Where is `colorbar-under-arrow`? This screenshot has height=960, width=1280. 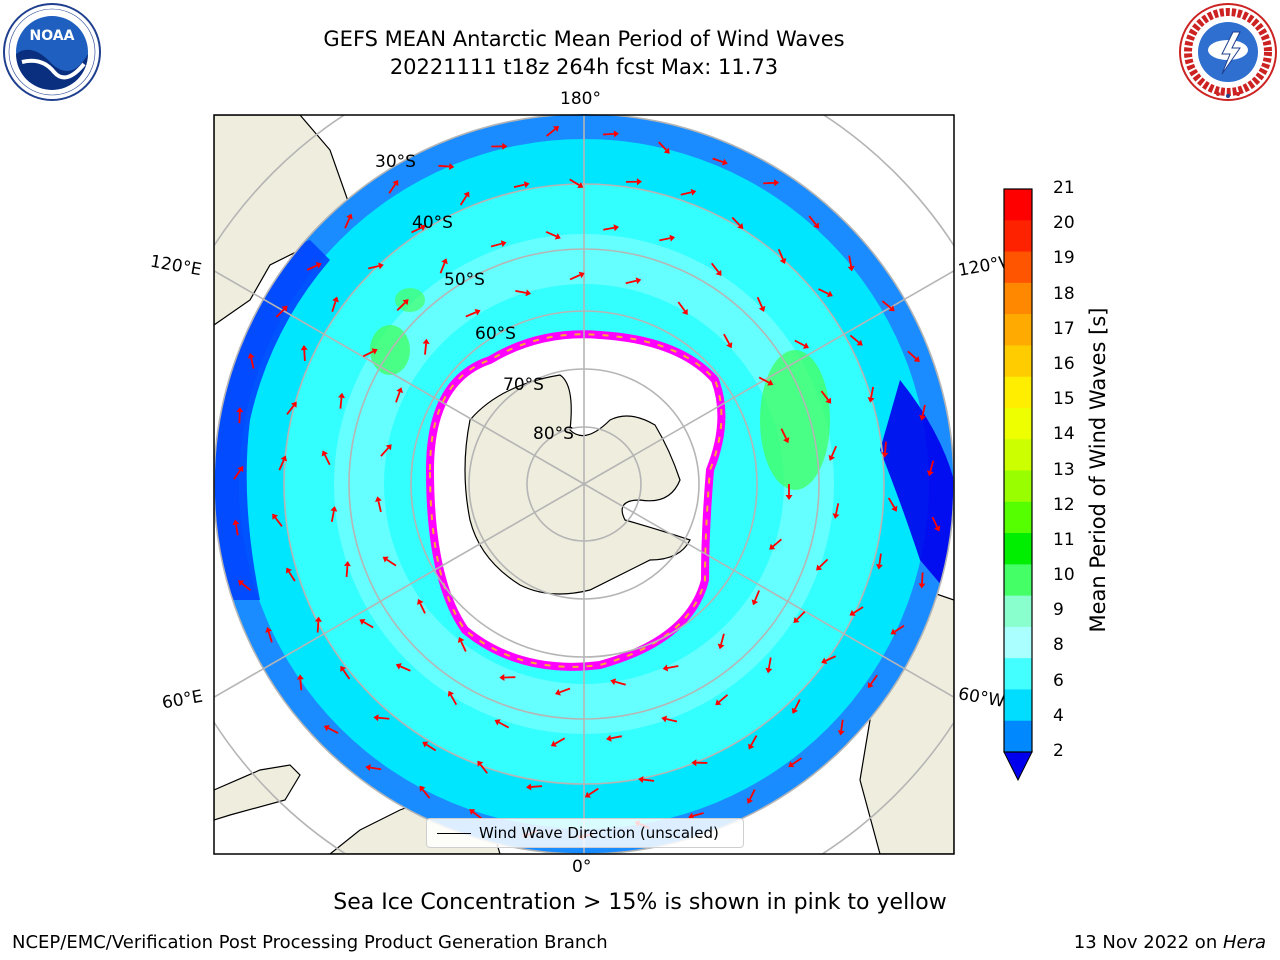
colorbar-under-arrow is located at coordinates (1018, 766).